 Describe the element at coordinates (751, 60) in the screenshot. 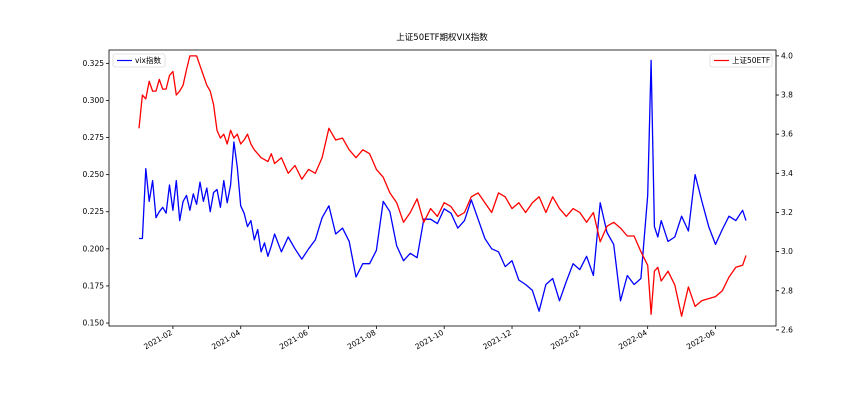

I see `legend-right-label: 上证50ETF` at that location.